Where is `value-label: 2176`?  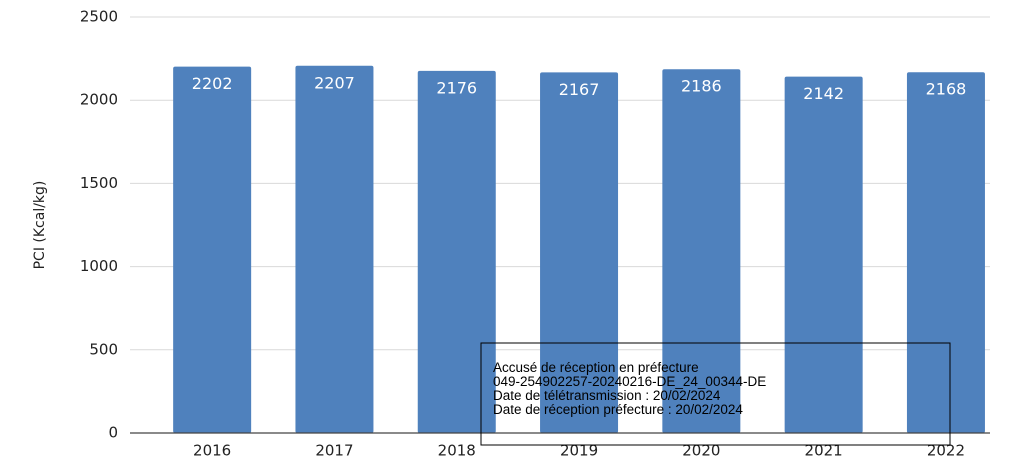
value-label: 2176 is located at coordinates (456, 87).